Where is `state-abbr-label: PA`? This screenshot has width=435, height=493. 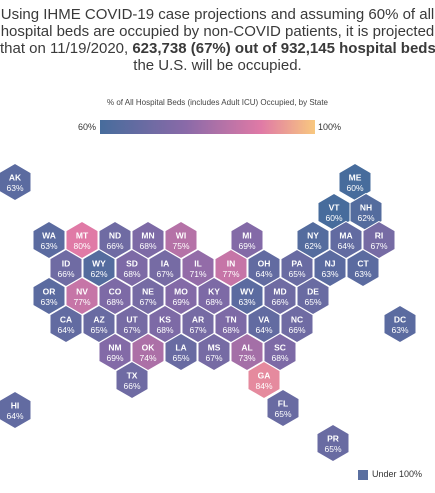 state-abbr-label: PA is located at coordinates (296, 264).